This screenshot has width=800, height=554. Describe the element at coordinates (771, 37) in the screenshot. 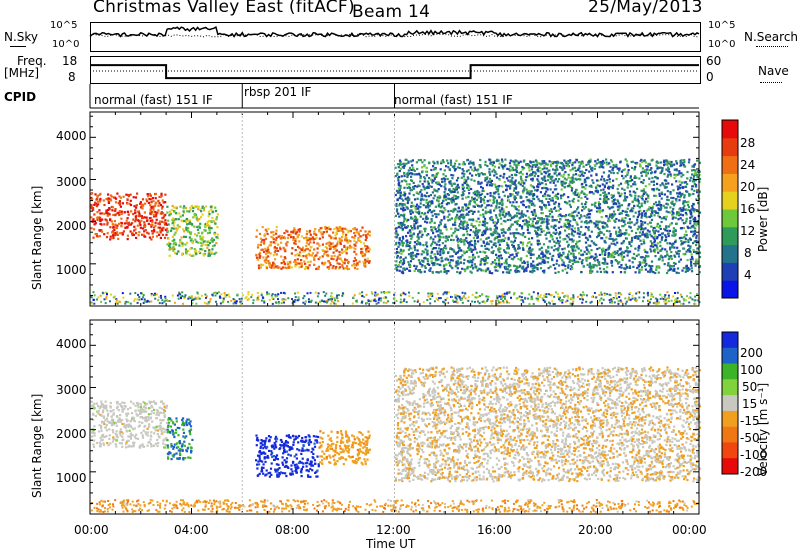

I see `nsearch-label: N.Search` at that location.